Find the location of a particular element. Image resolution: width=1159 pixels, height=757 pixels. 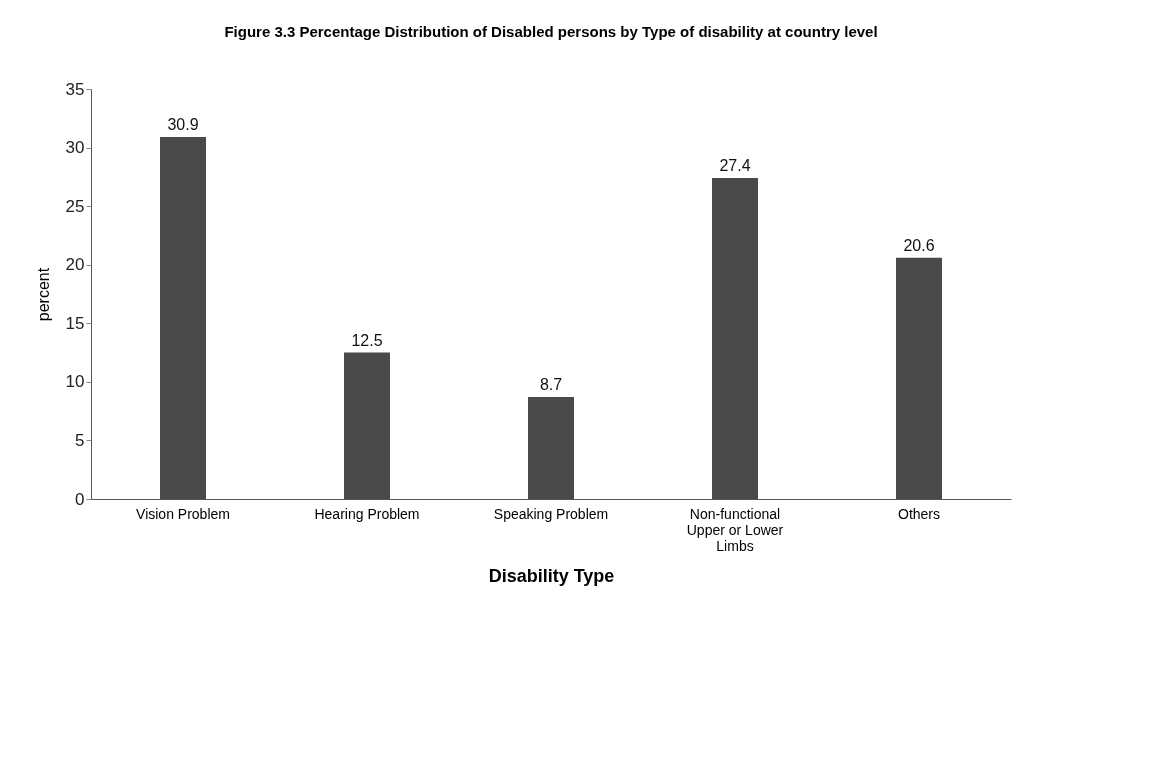

y-tick-label: 30 is located at coordinates (75, 148).